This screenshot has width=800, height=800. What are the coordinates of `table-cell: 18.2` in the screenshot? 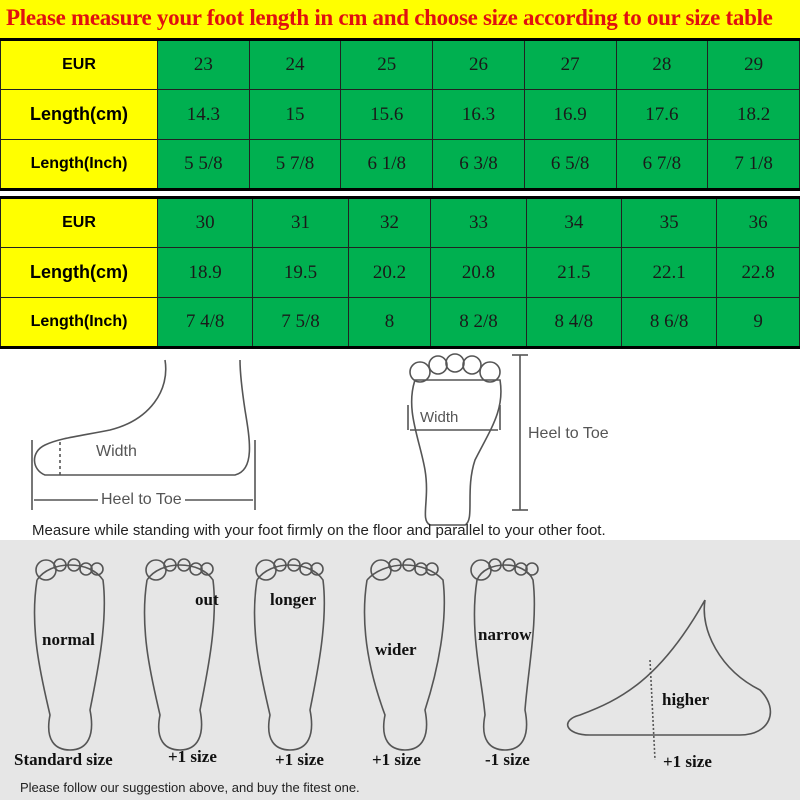 It's located at (753, 114).